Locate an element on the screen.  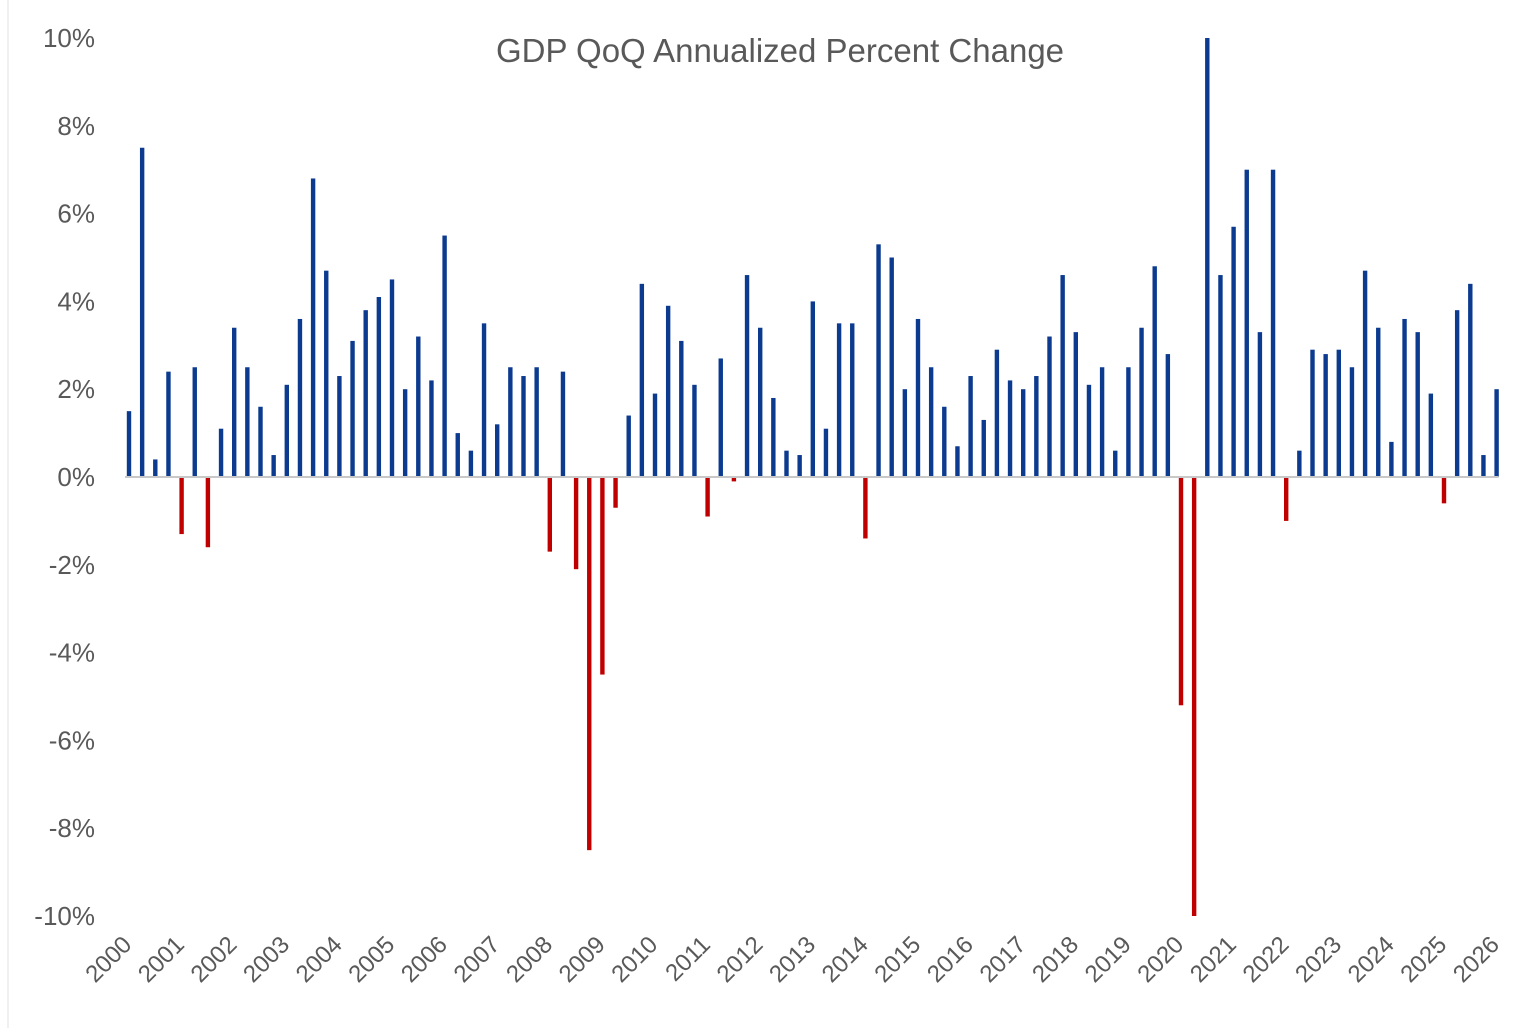
x-tick-label: 2021 is located at coordinates (1213, 959).